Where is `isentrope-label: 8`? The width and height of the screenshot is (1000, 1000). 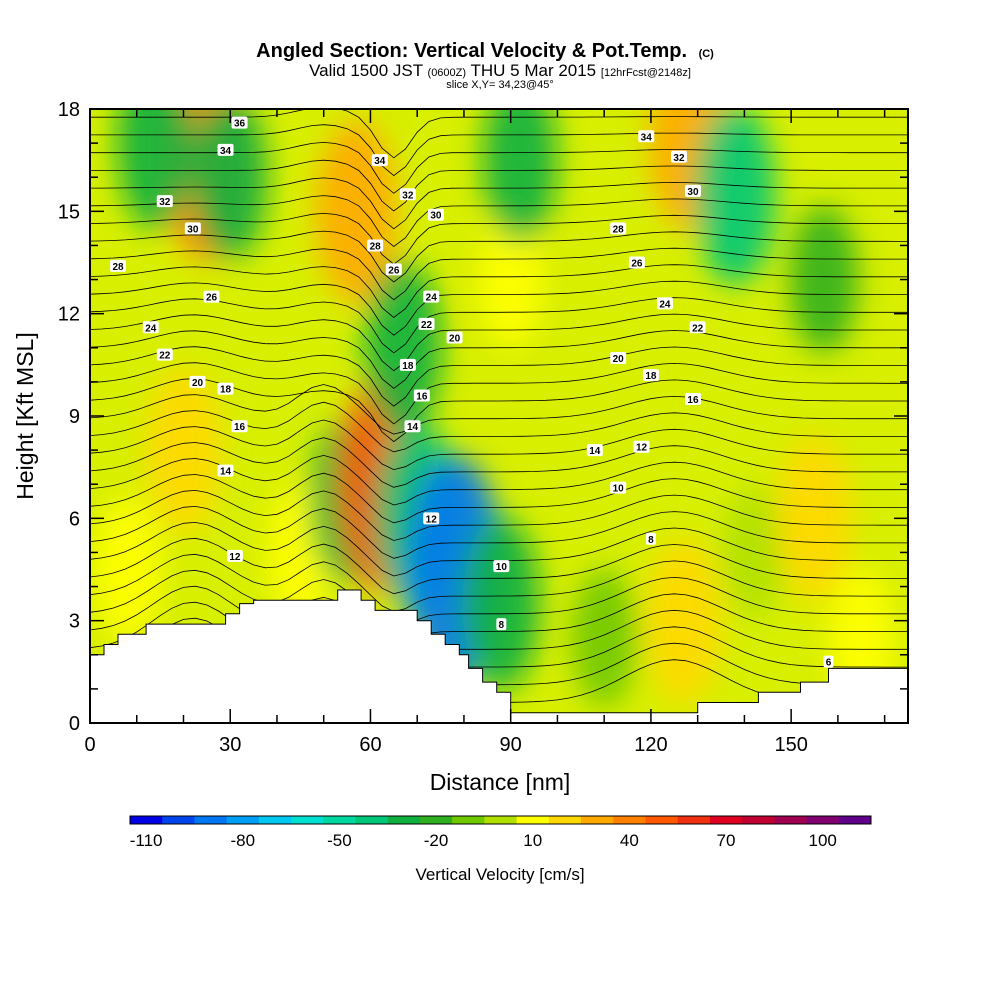 isentrope-label: 8 is located at coordinates (501, 624).